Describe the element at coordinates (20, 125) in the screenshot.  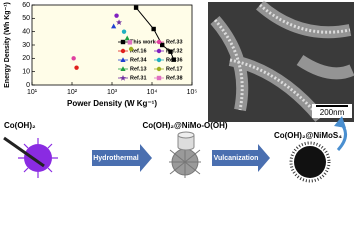
I see `start-label: Co(OH)₂` at that location.